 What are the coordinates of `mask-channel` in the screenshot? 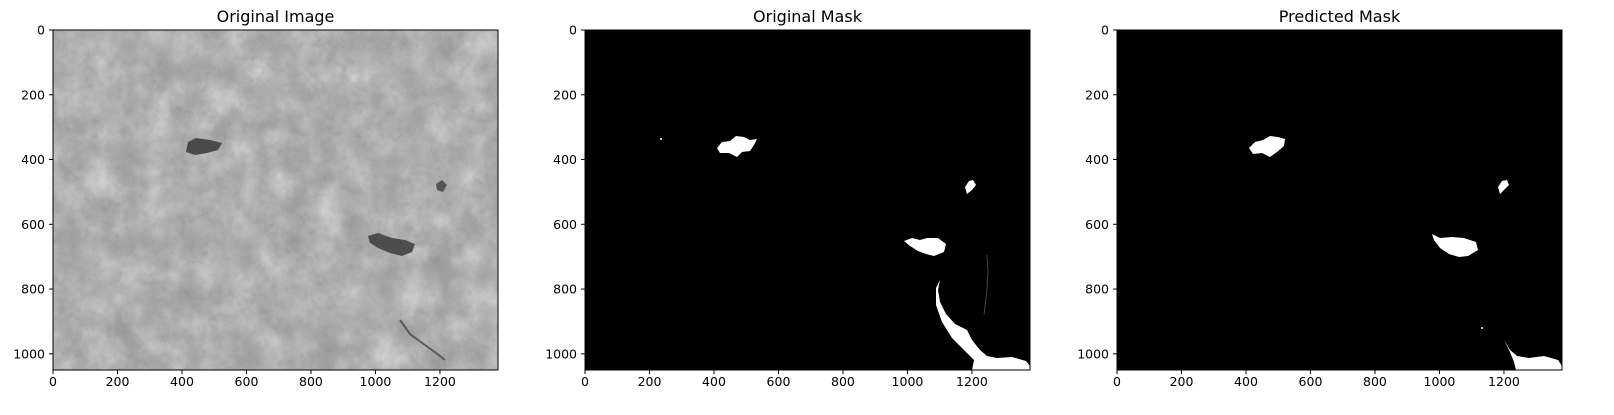 It's located at (986, 285).